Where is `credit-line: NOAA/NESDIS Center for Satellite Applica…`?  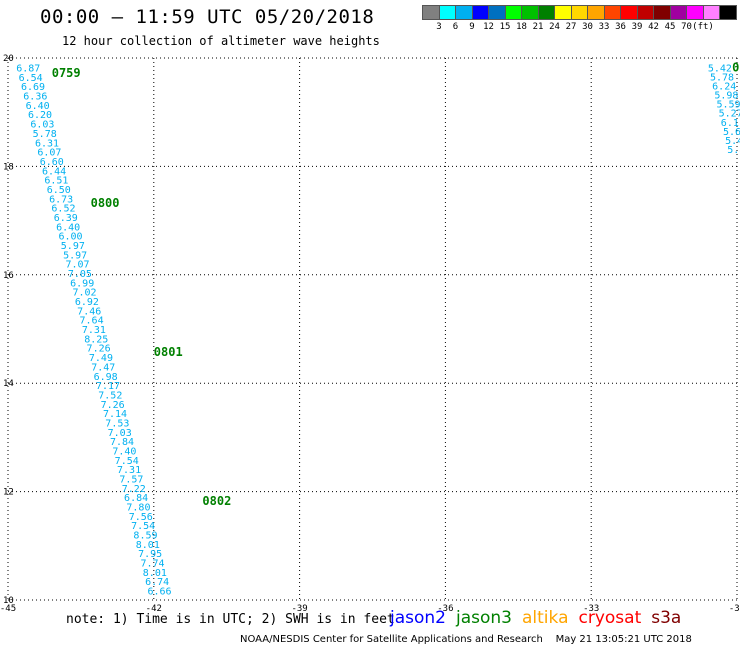
credit-line: NOAA/NESDIS Center for Satellite Applica… is located at coordinates (466, 639).